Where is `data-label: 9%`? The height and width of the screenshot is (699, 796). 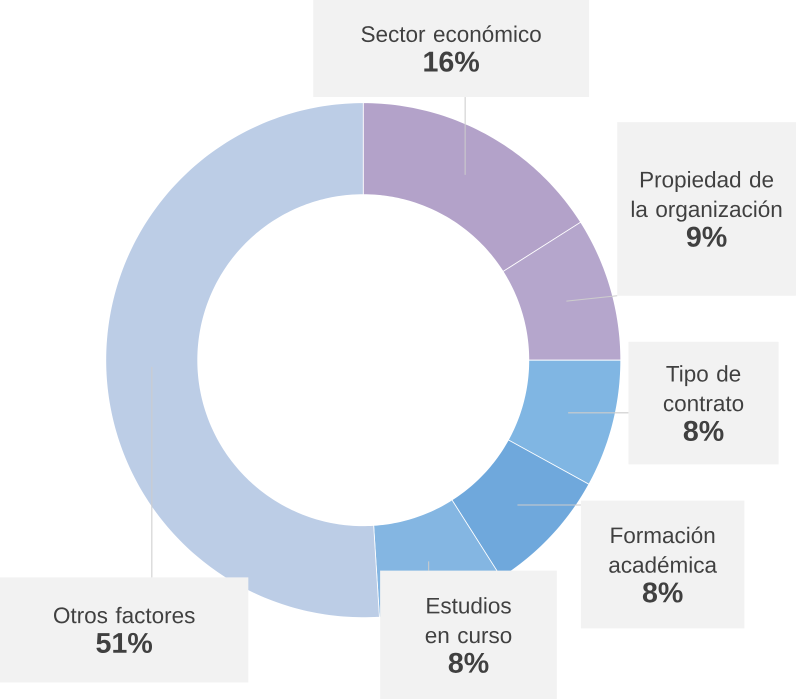 data-label: 9% is located at coordinates (706, 236).